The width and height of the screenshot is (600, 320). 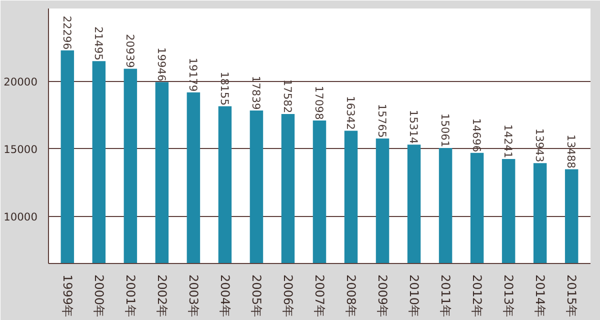 I want to click on x-tick-label: 1999年, so click(x=67, y=296).